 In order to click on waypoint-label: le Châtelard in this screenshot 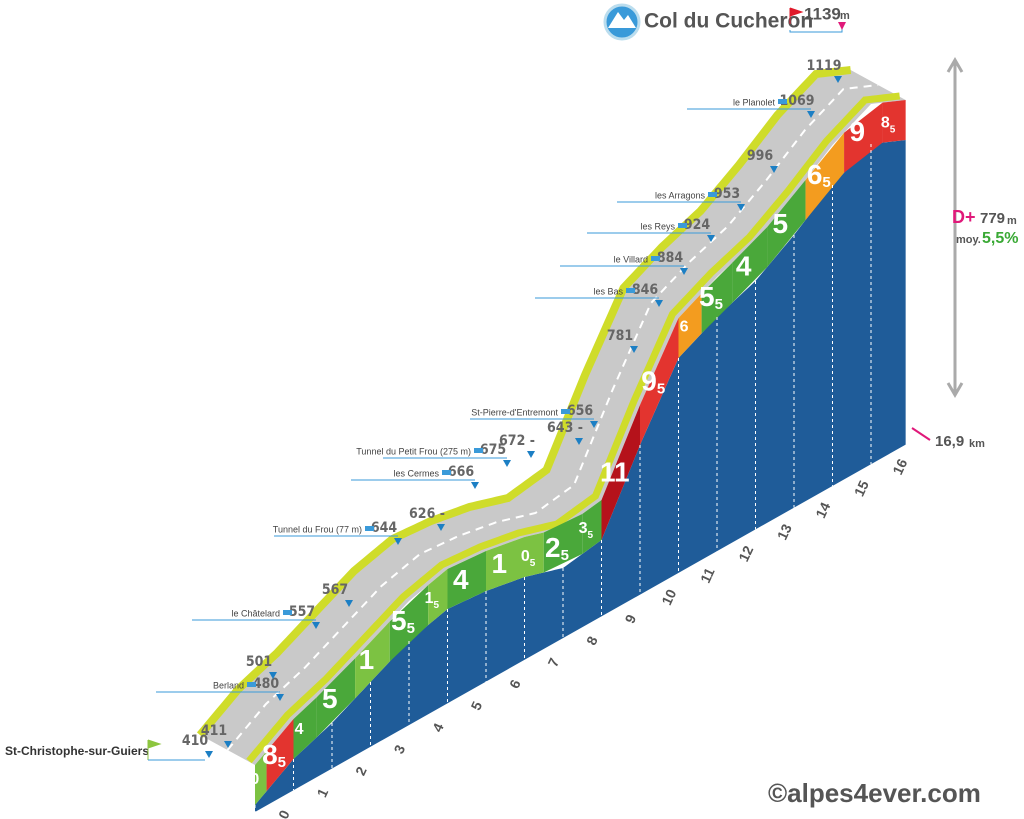, I will do `click(255, 613)`.